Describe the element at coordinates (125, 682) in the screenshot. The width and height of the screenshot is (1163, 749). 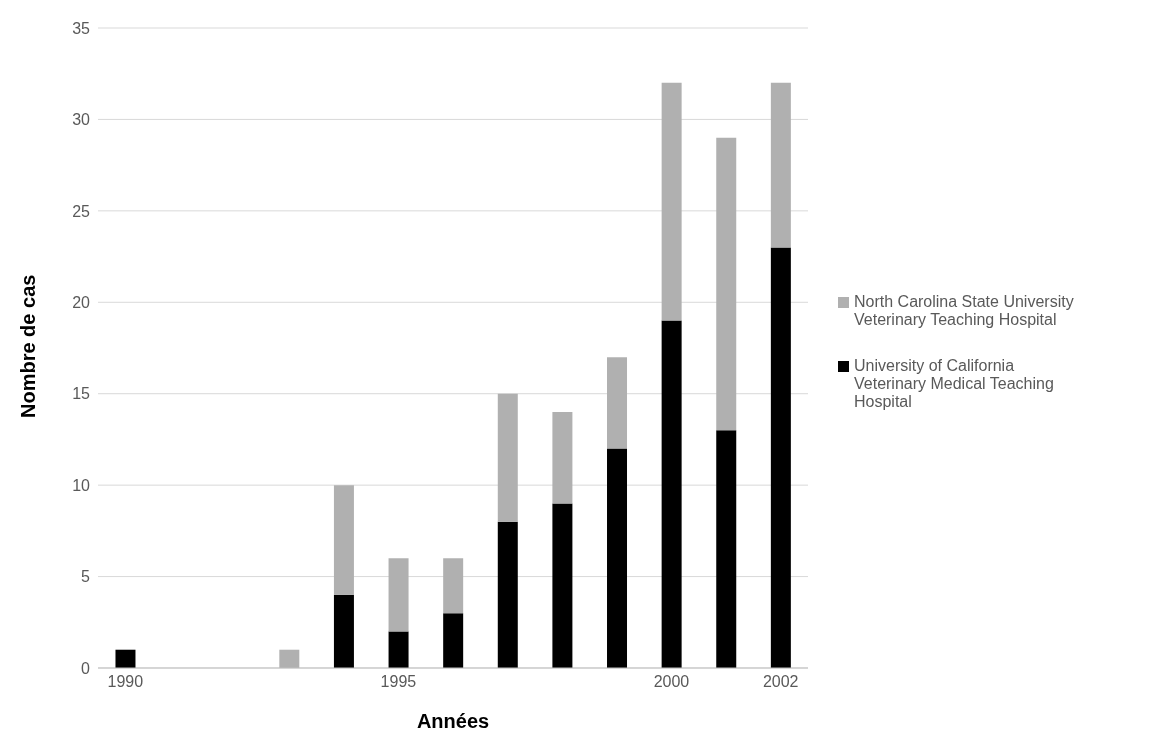
I see `x-tick-label: 1990` at that location.